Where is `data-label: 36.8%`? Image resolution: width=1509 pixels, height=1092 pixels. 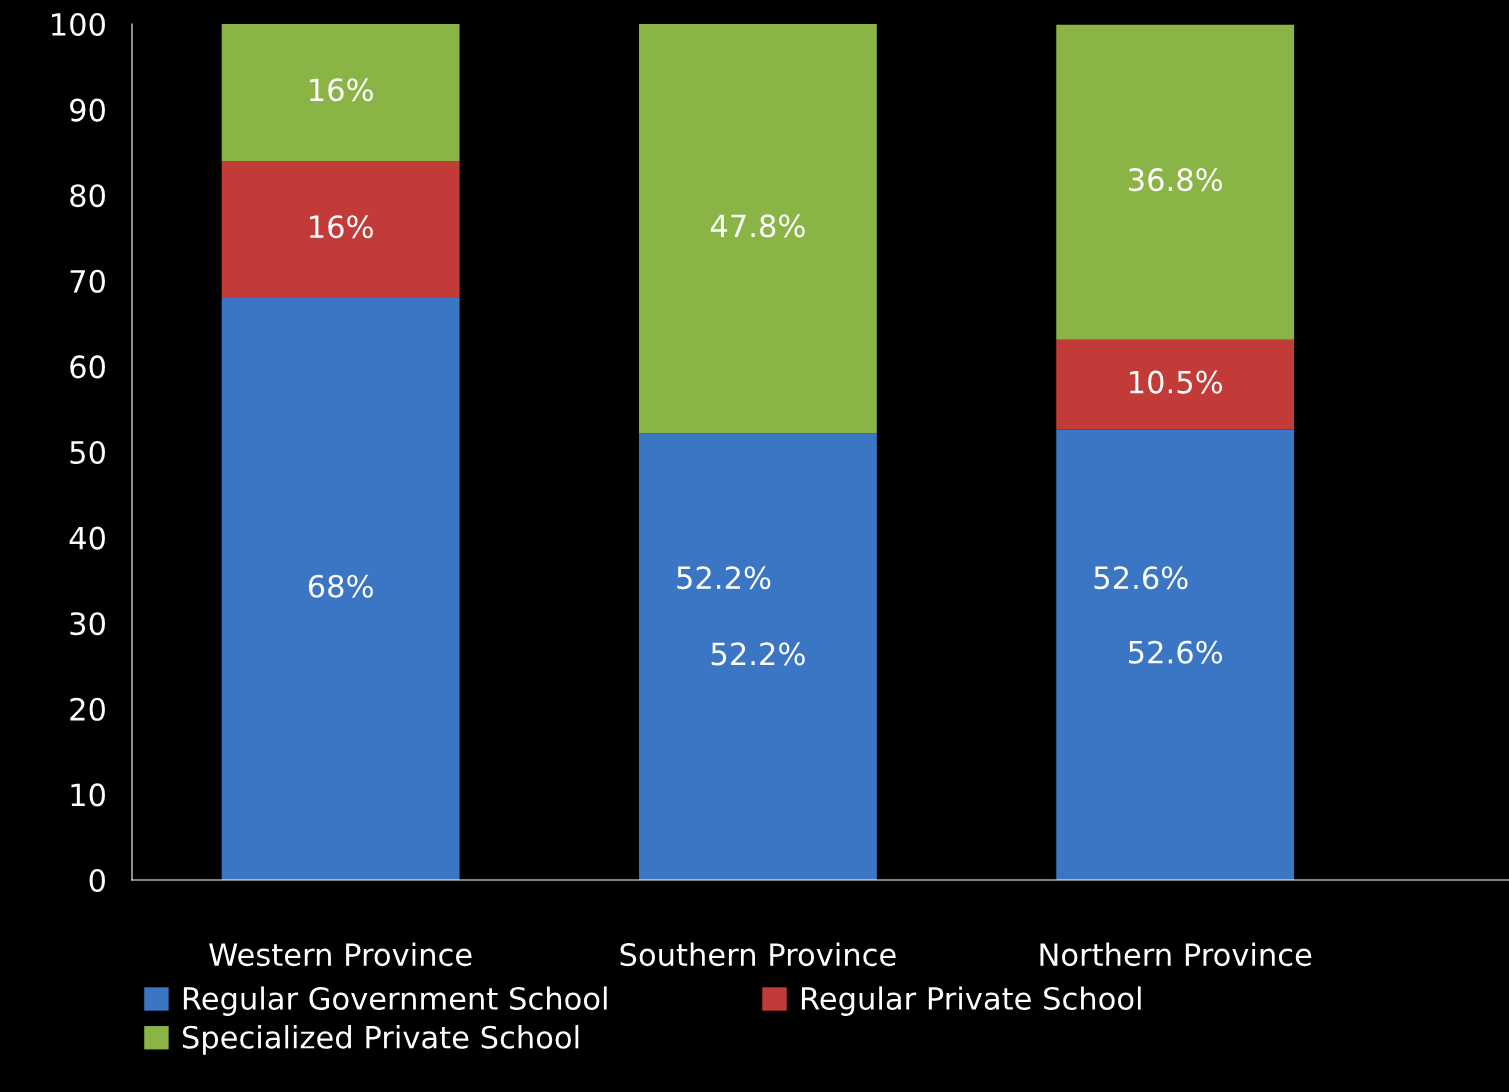 data-label: 36.8% is located at coordinates (1175, 180).